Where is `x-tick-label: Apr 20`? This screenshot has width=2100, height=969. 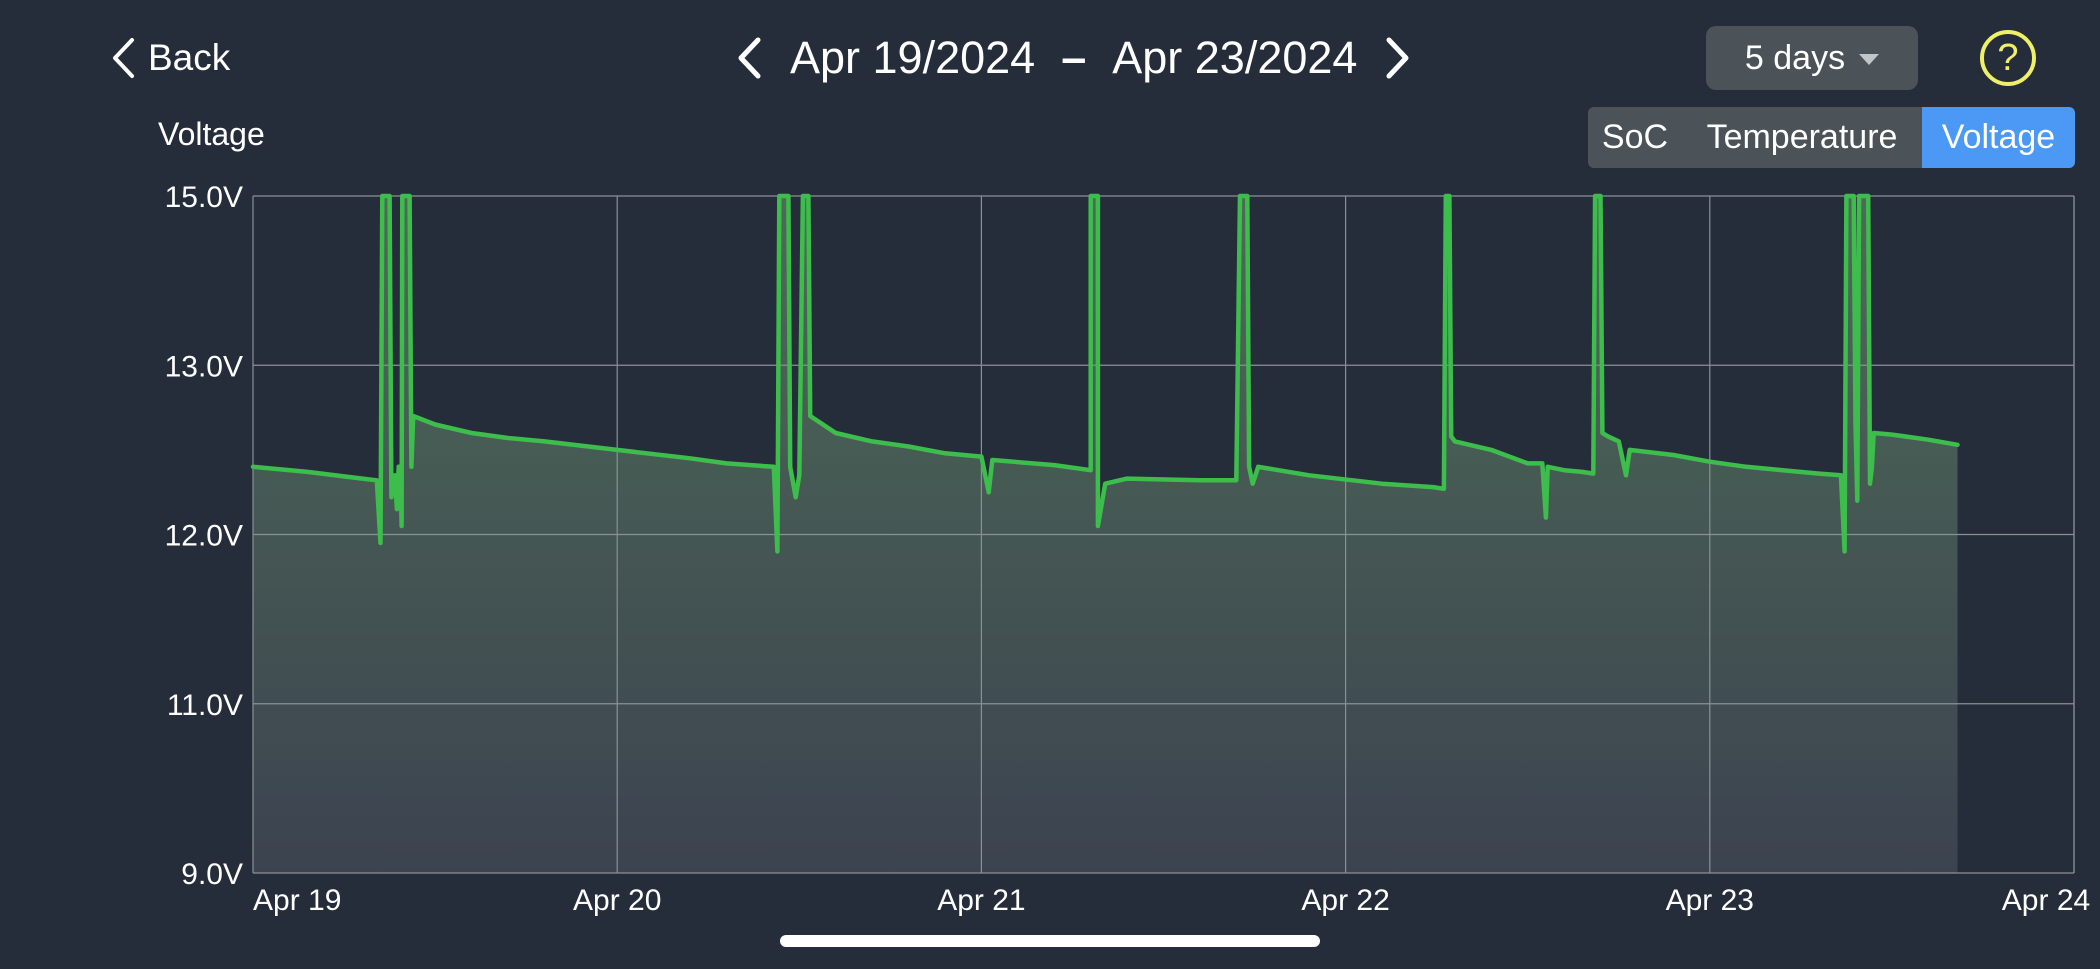 x-tick-label: Apr 20 is located at coordinates (617, 900).